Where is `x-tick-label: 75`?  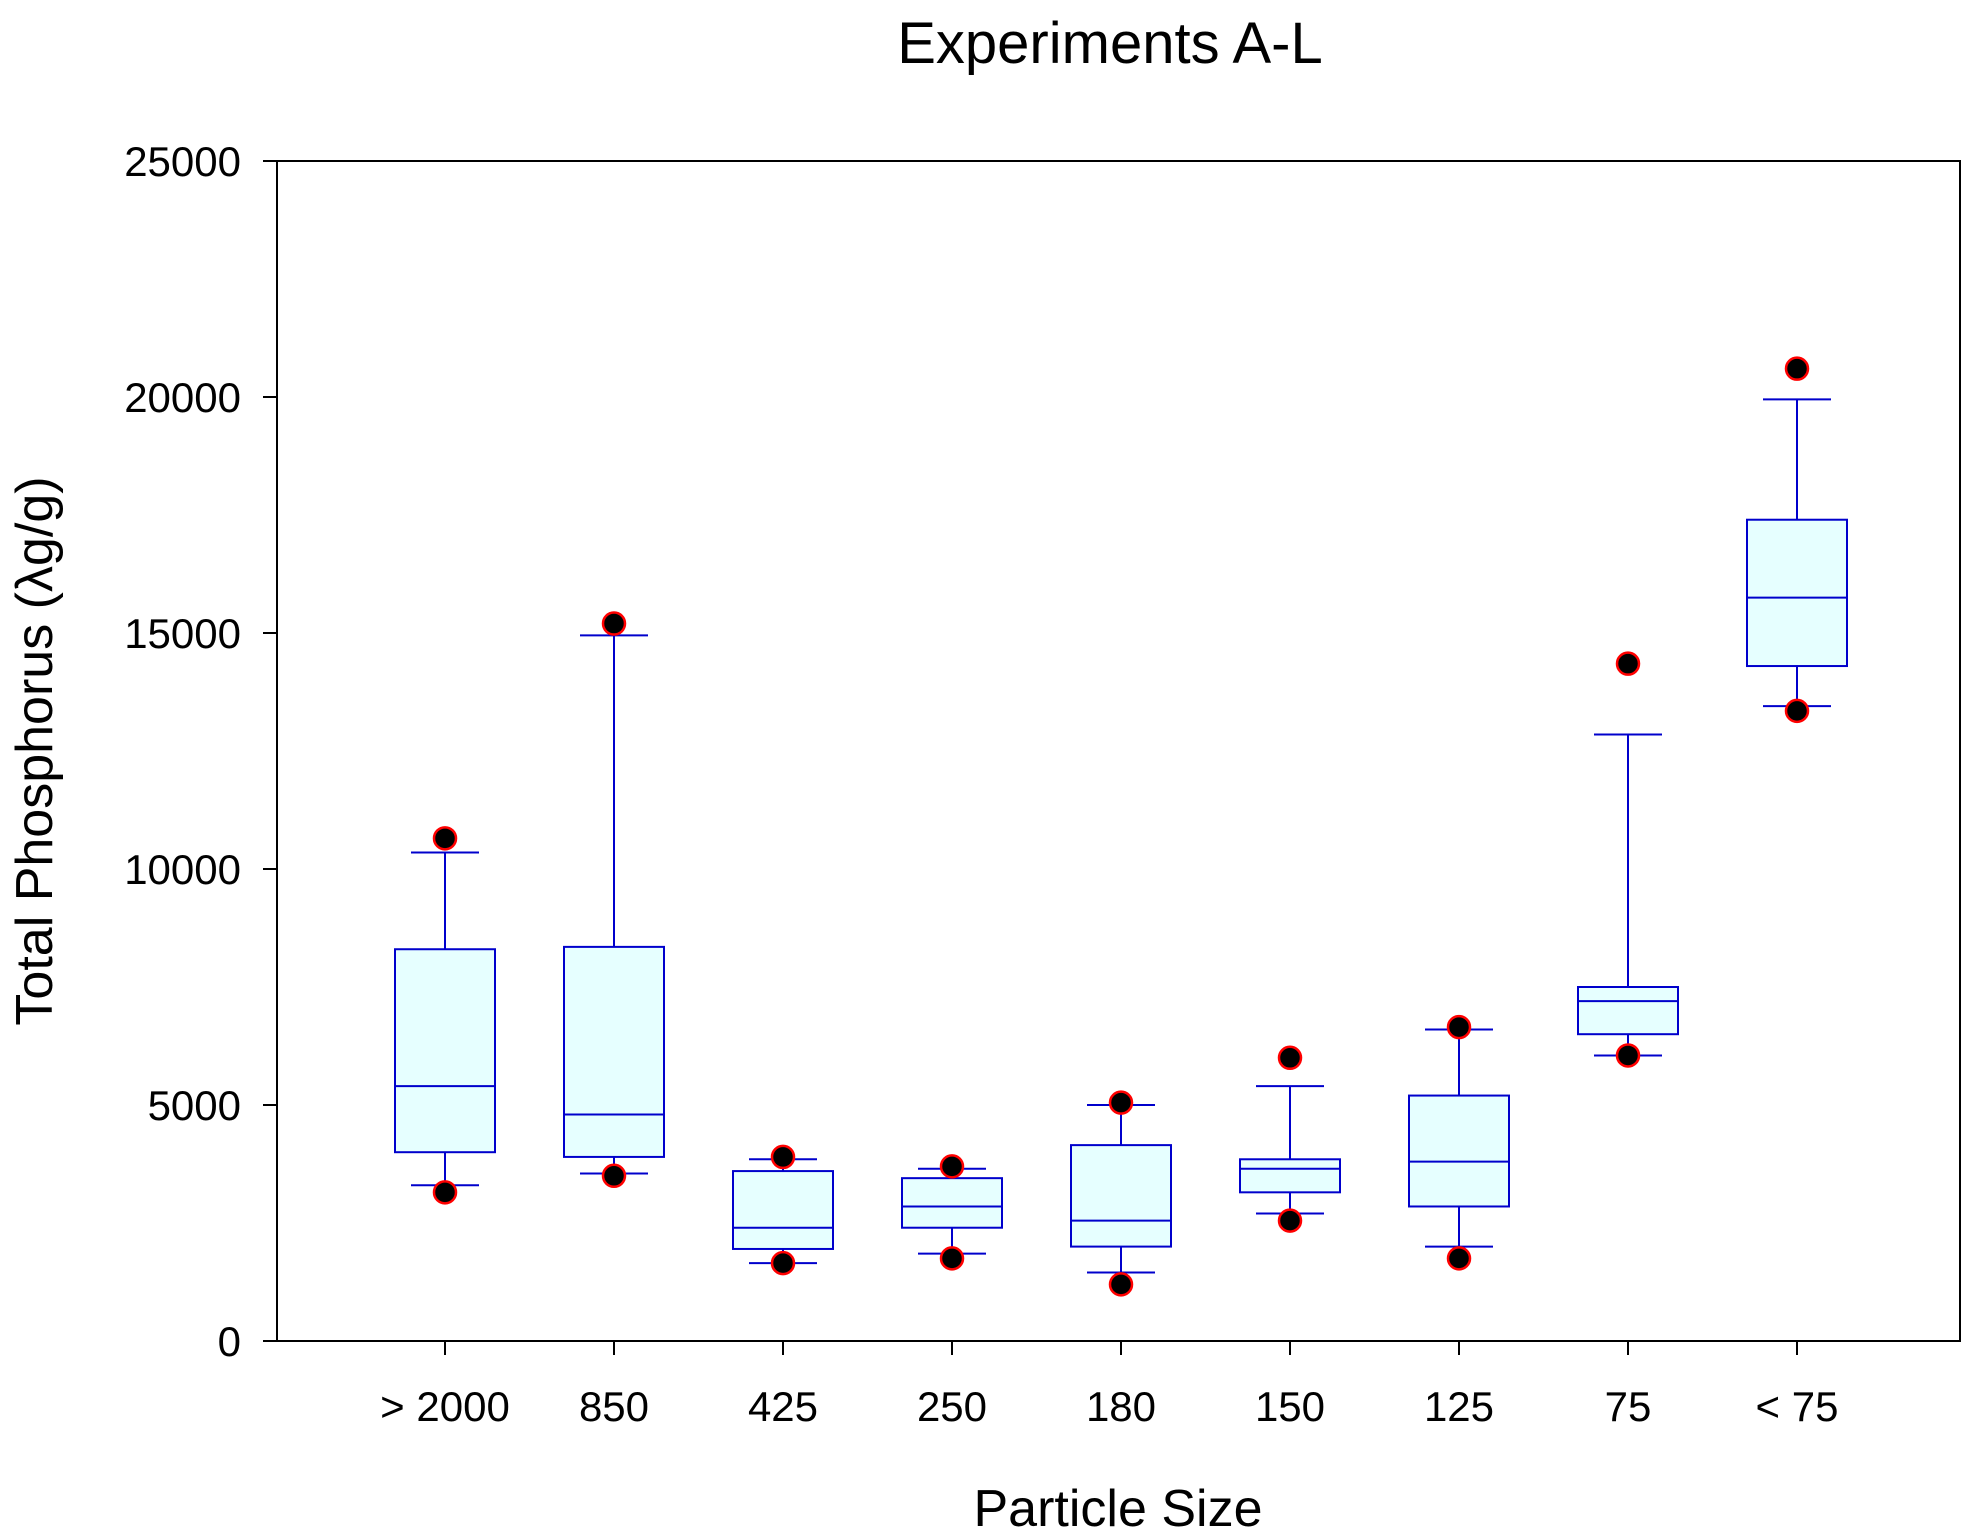 x-tick-label: 75 is located at coordinates (1628, 1406).